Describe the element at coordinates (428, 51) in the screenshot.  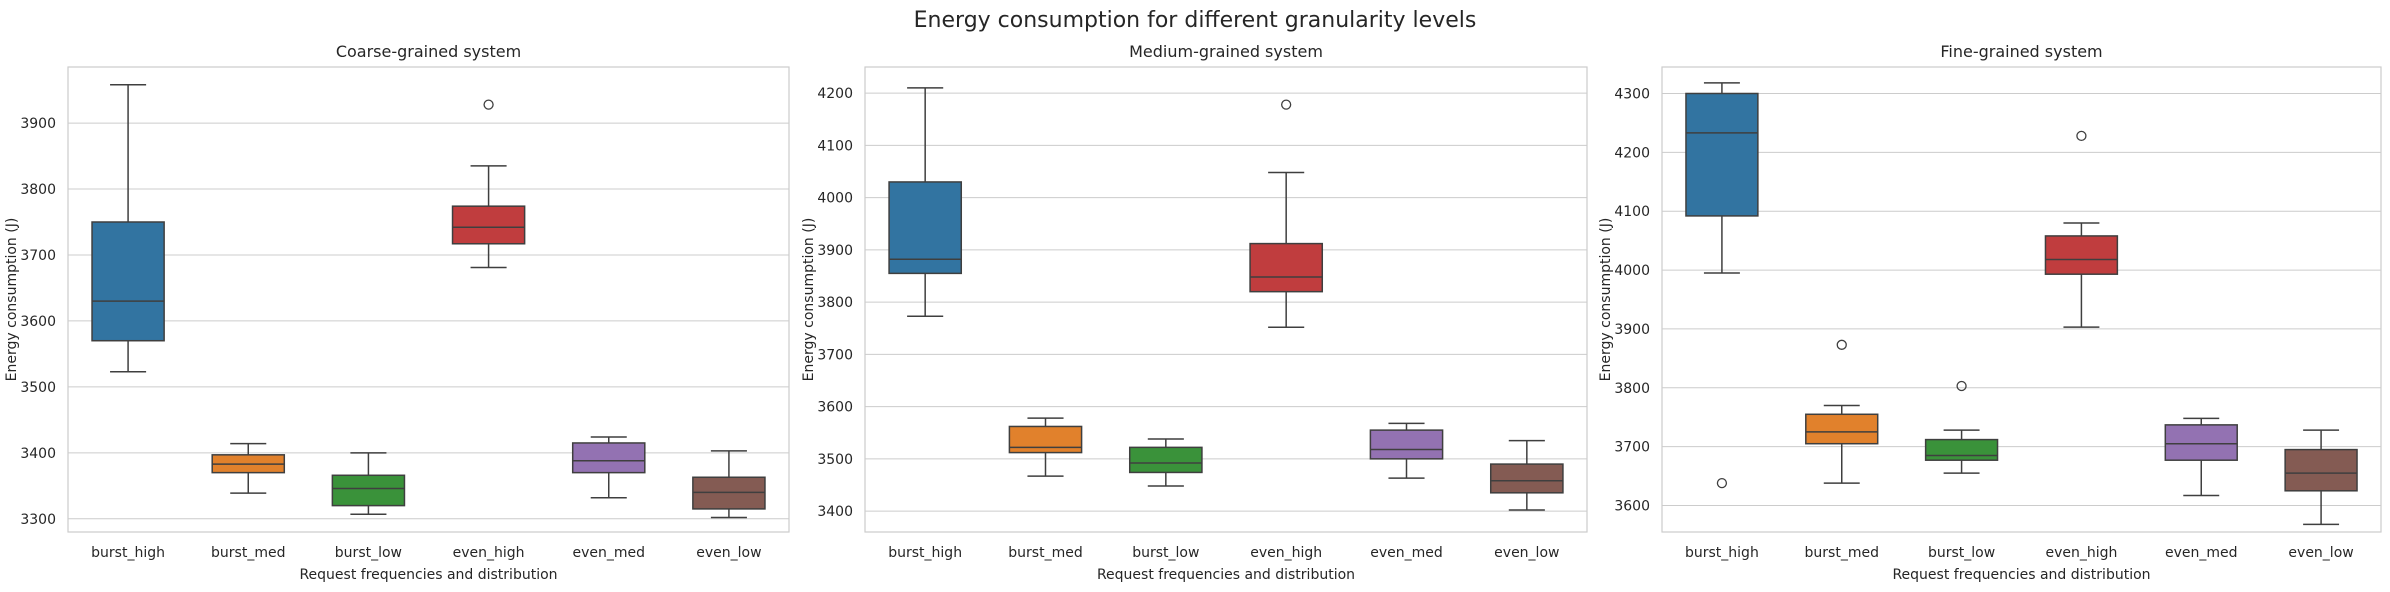
I see `panel-title: Coarse-grained system` at that location.